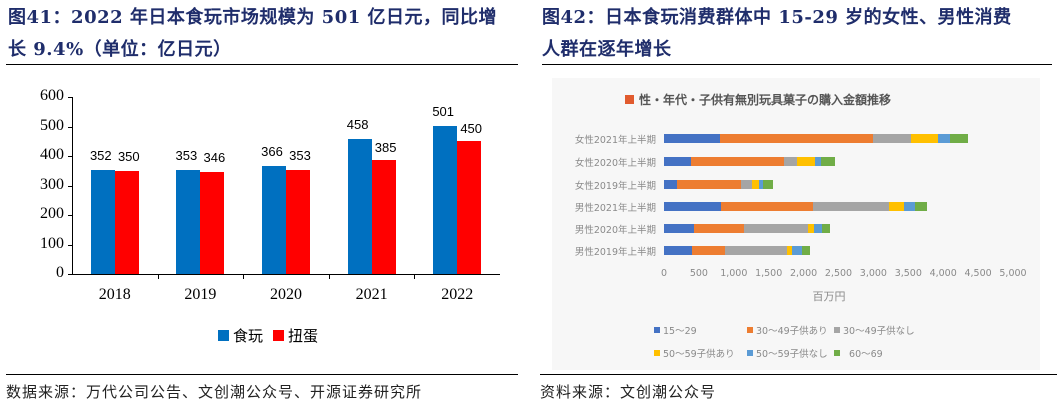 Image resolution: width=1057 pixels, height=405 pixels. Describe the element at coordinates (734, 273) in the screenshot. I see `x-tick-label: 1,000` at that location.